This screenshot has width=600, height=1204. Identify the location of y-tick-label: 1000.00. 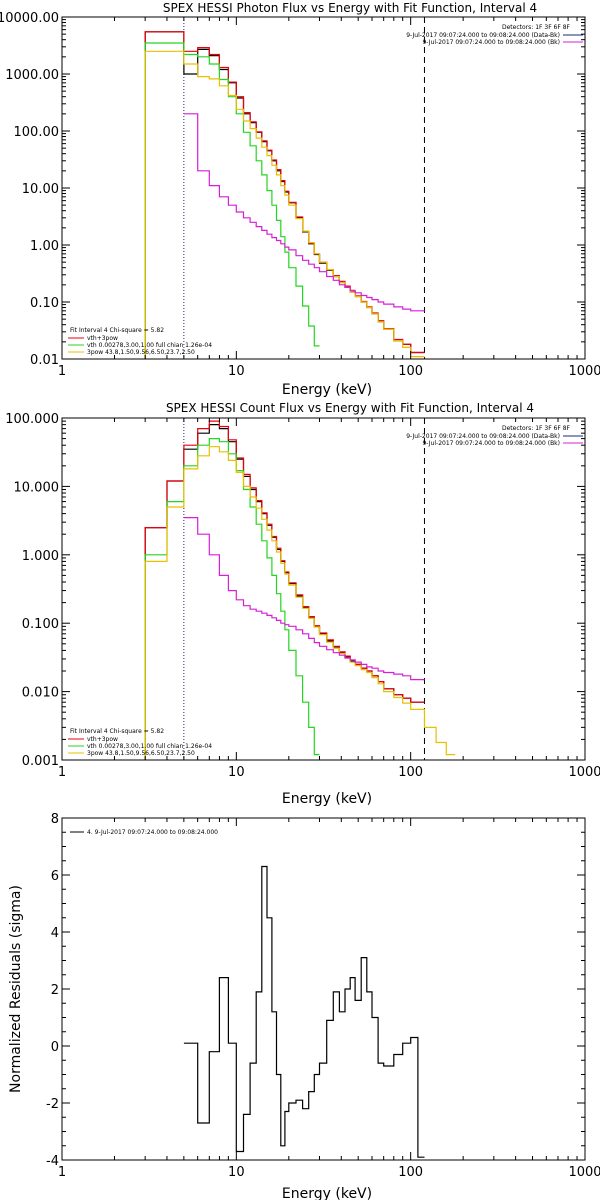
(32, 75).